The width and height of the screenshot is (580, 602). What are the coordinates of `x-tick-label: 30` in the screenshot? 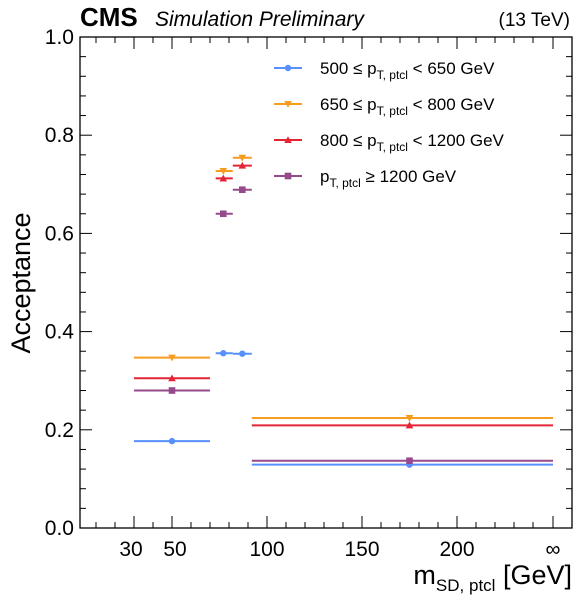 It's located at (130, 549).